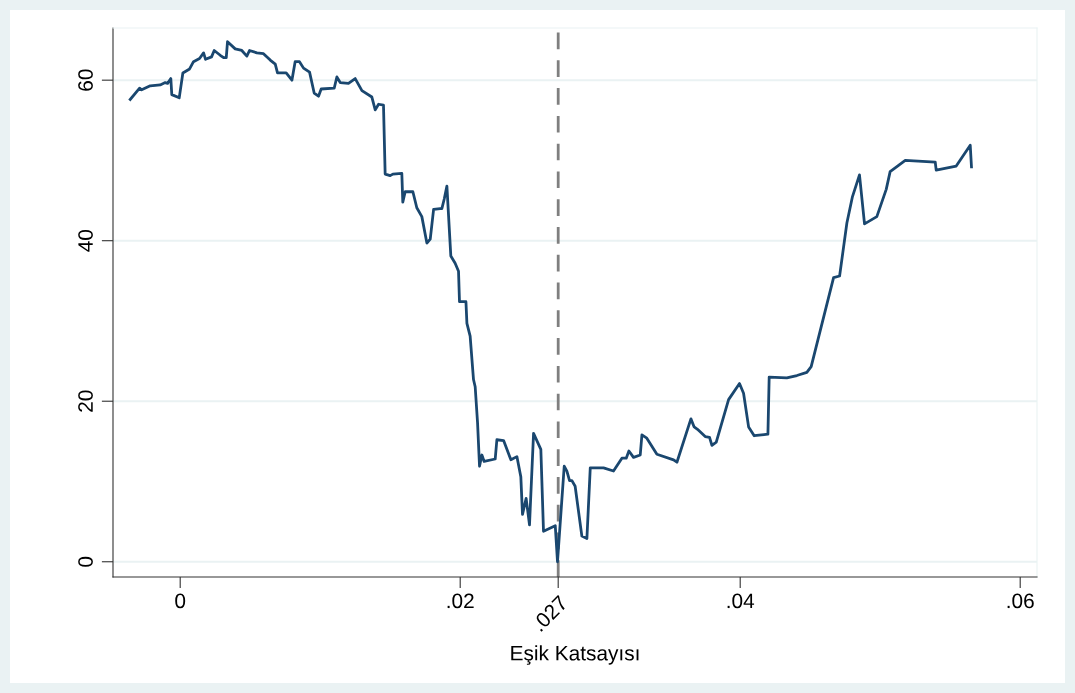 The width and height of the screenshot is (1075, 693). Describe the element at coordinates (575, 655) in the screenshot. I see `x-axis-title: Eşik Katsayısı` at that location.